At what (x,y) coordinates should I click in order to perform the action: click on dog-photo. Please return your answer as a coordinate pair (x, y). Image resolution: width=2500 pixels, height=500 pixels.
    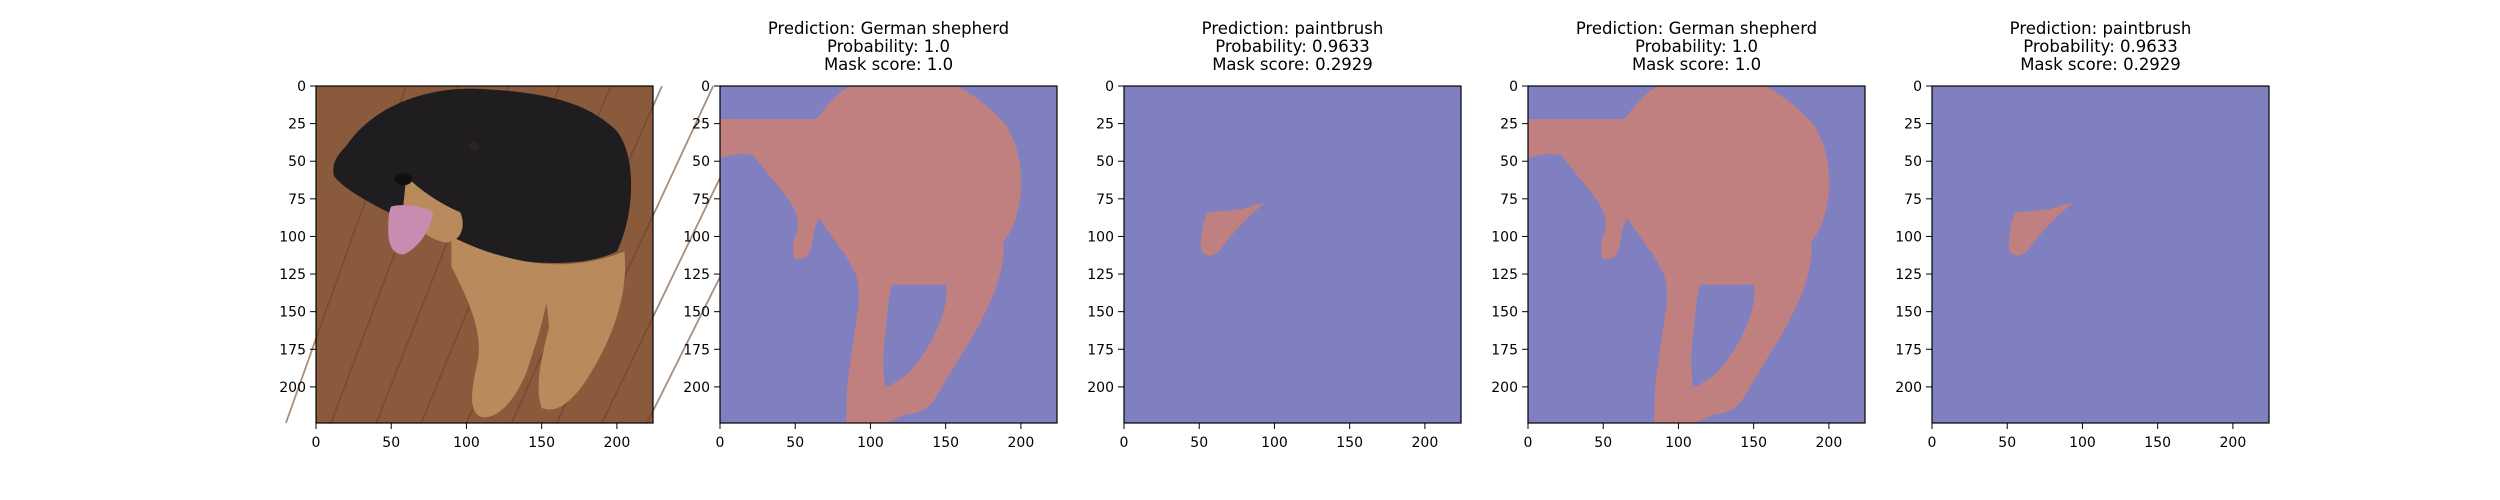
    Looking at the image, I should click on (551, 254).